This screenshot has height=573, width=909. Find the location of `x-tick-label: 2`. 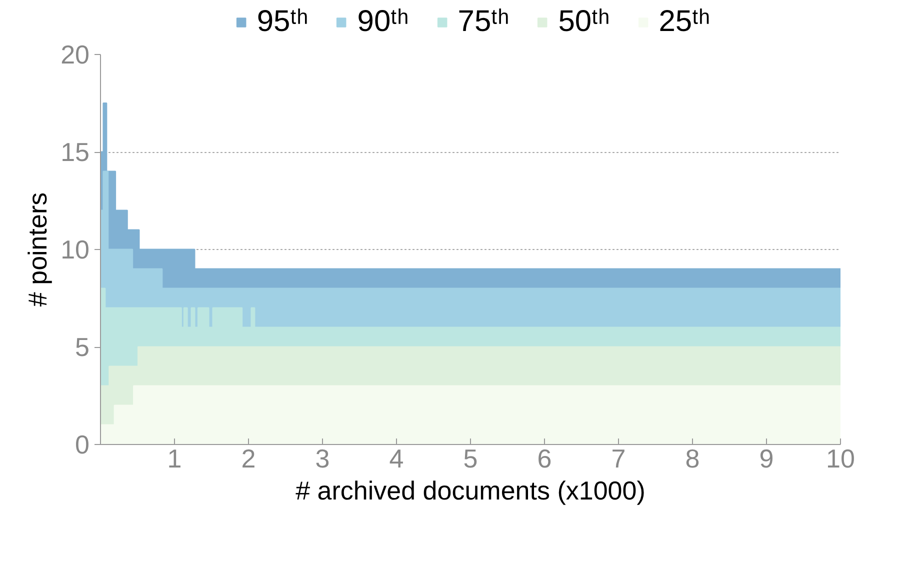

x-tick-label: 2 is located at coordinates (248, 459).